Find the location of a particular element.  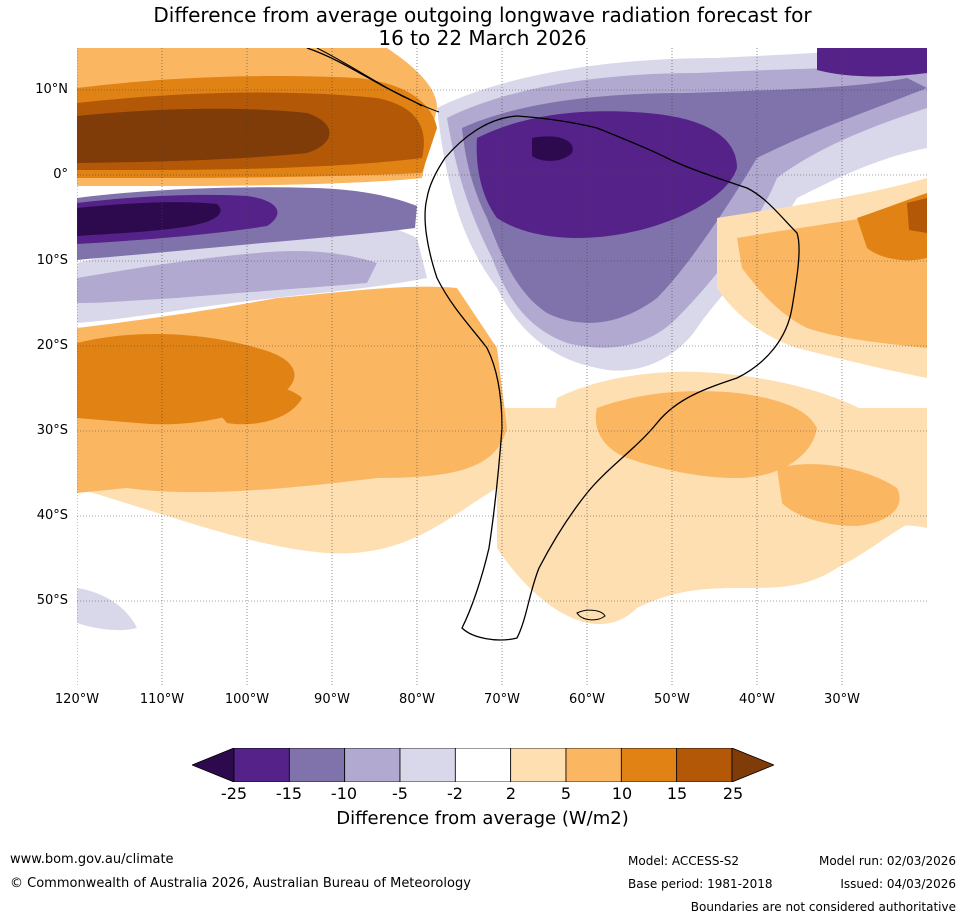

lon-label-90w: 90°W is located at coordinates (332, 699).